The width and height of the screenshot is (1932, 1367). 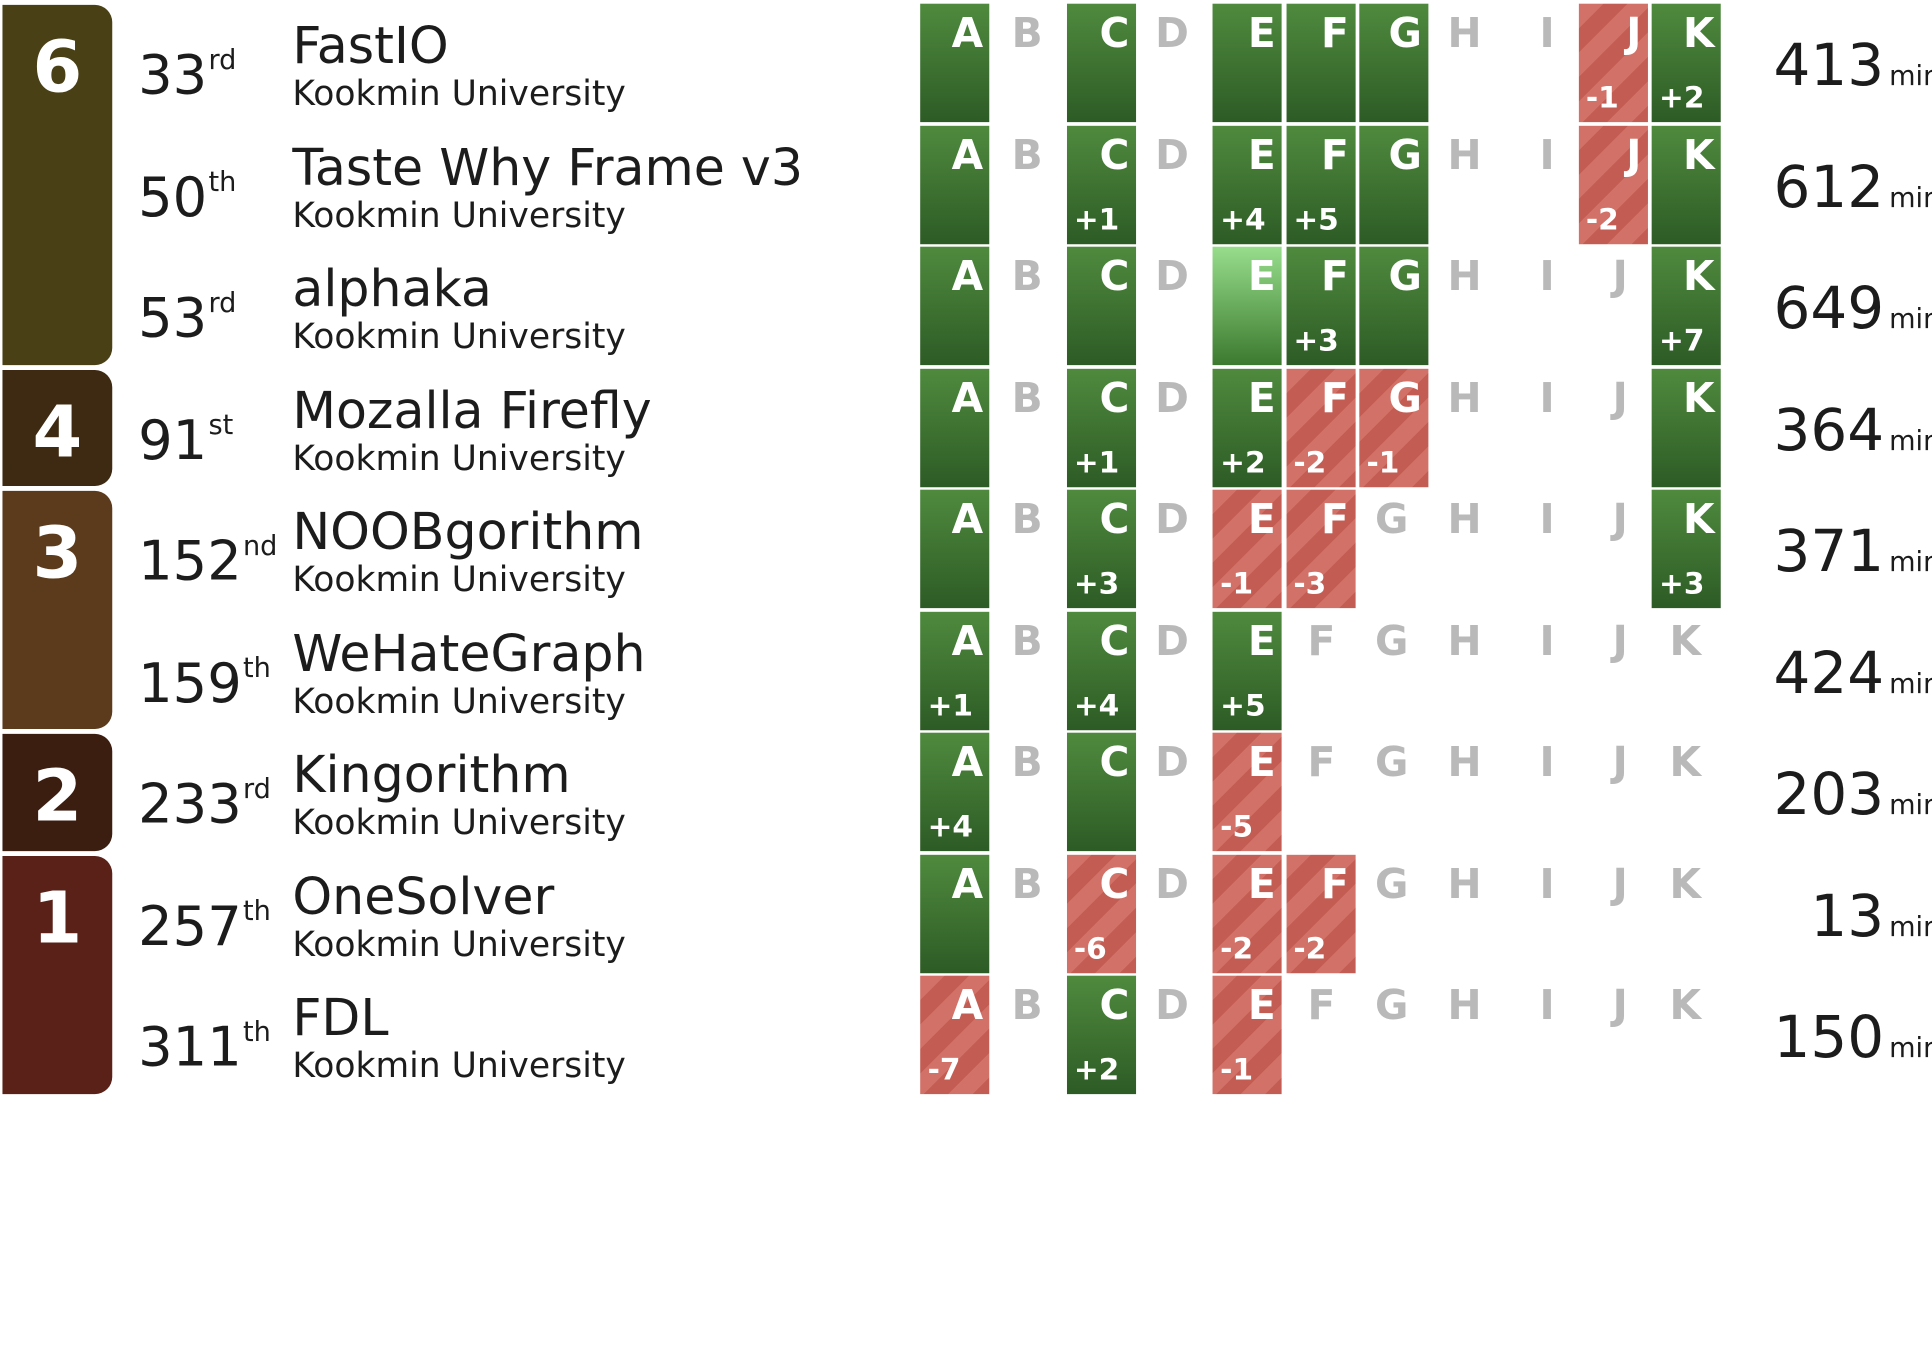 I want to click on problem-cell-k: K +3, so click(x=1686, y=549).